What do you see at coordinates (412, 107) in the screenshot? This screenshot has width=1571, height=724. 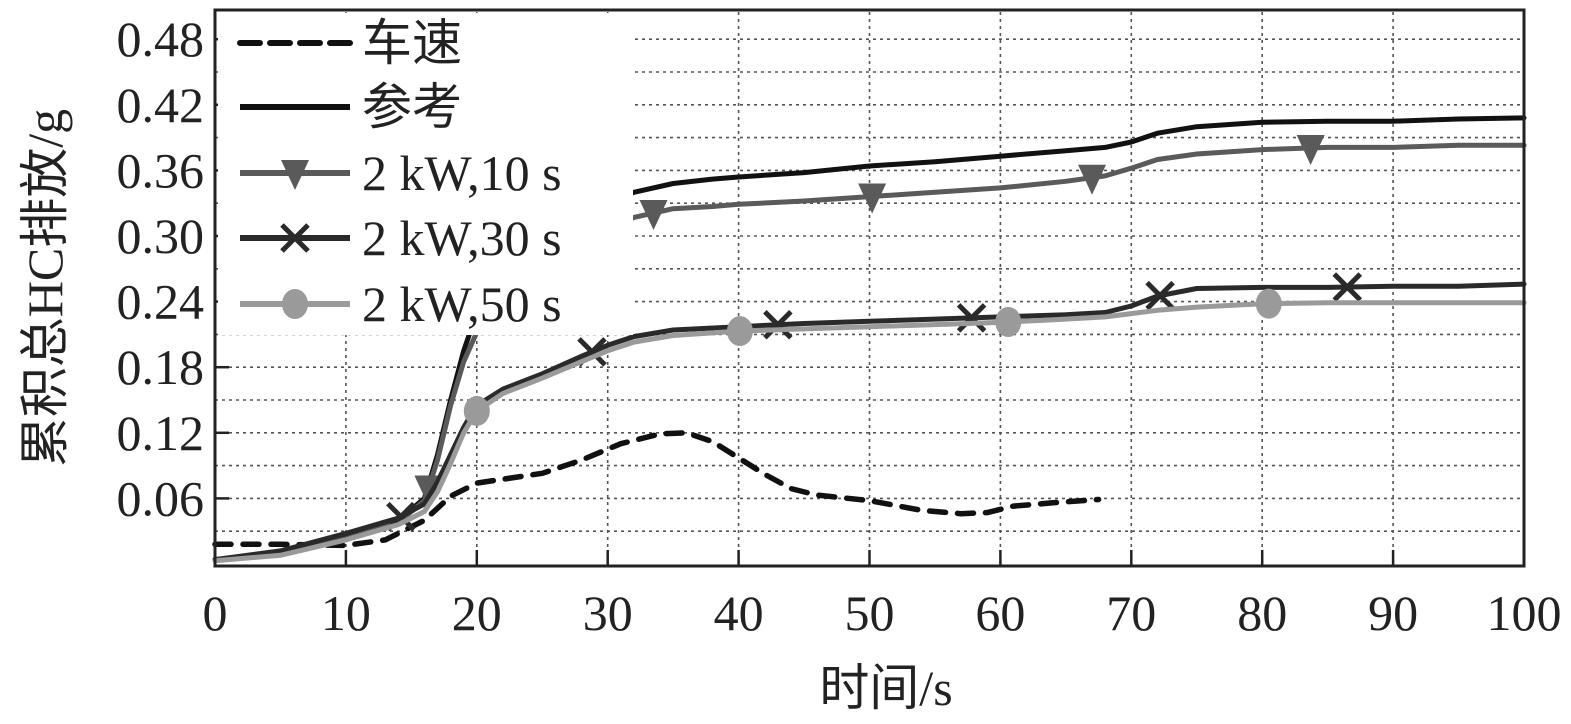 I see `legend-label: 参考` at bounding box center [412, 107].